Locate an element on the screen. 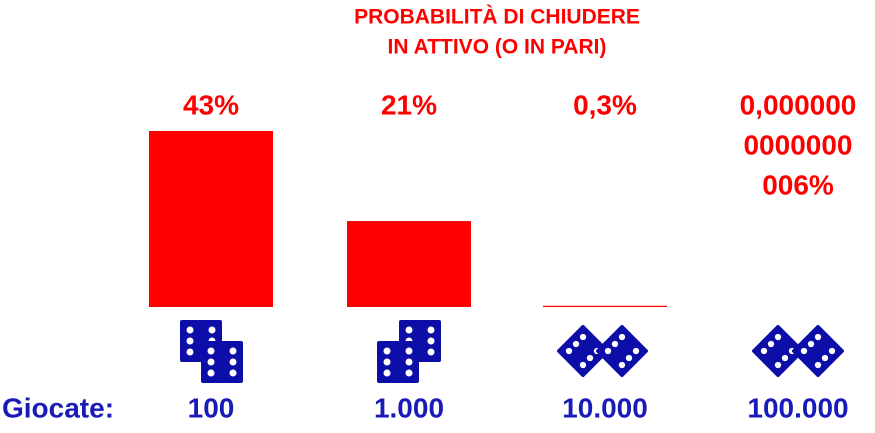  value-label: 43% is located at coordinates (211, 104).